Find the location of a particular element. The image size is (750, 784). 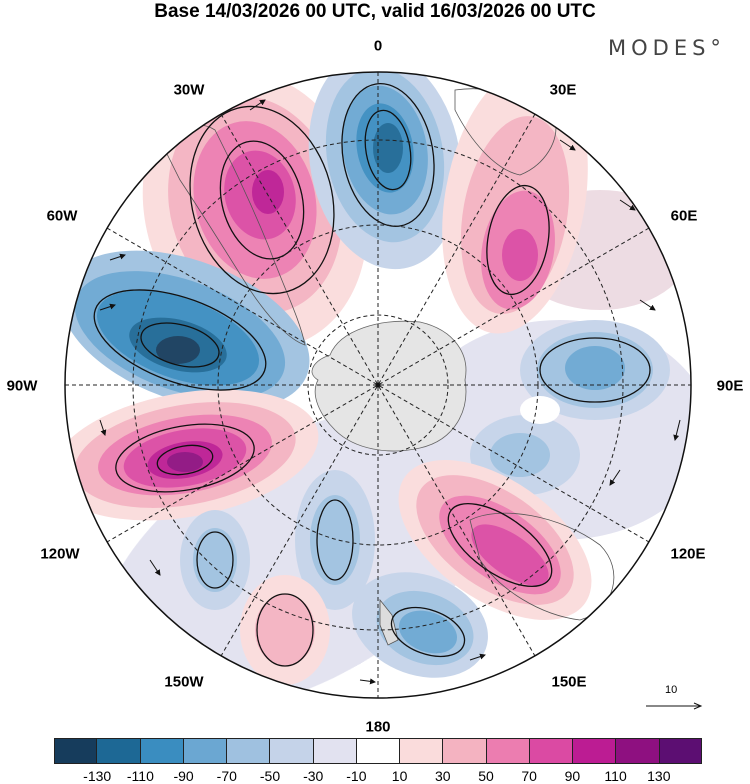

colorbar-tick-label: -130 is located at coordinates (97, 776).